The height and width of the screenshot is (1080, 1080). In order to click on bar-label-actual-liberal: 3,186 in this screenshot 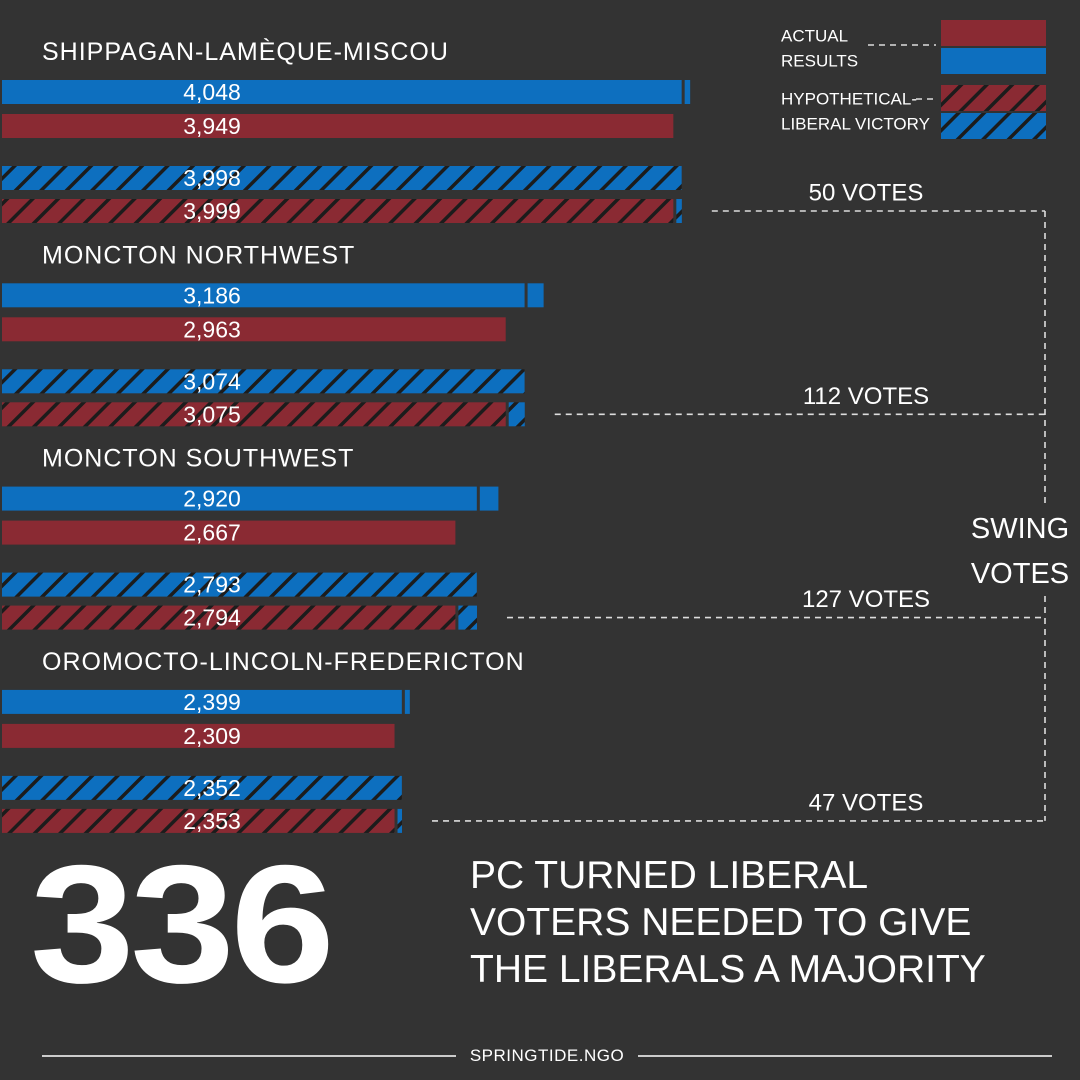, I will do `click(212, 295)`.